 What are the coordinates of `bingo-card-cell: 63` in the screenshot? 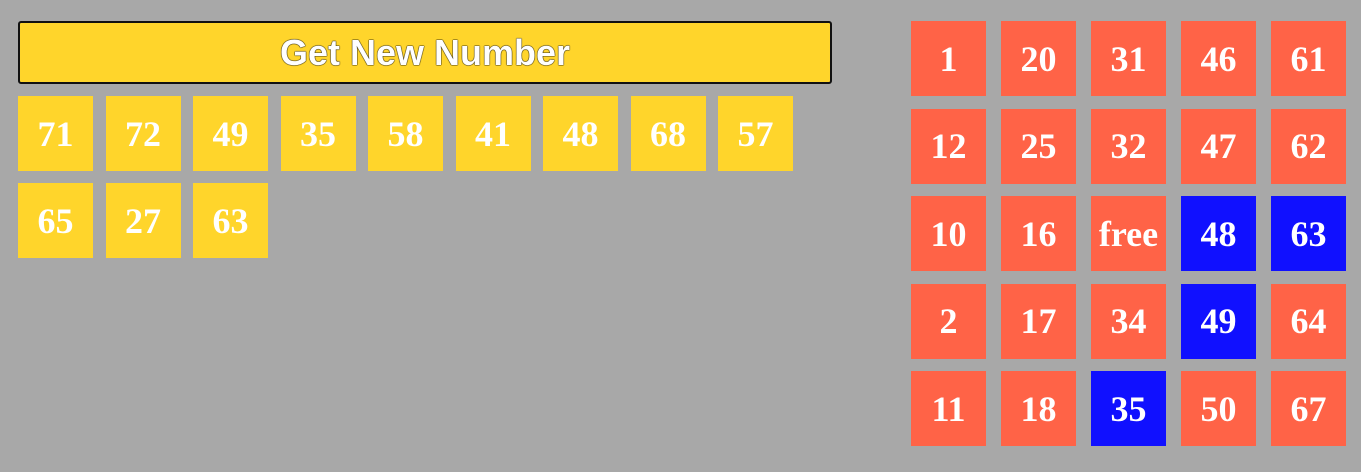 It's located at (1308, 233).